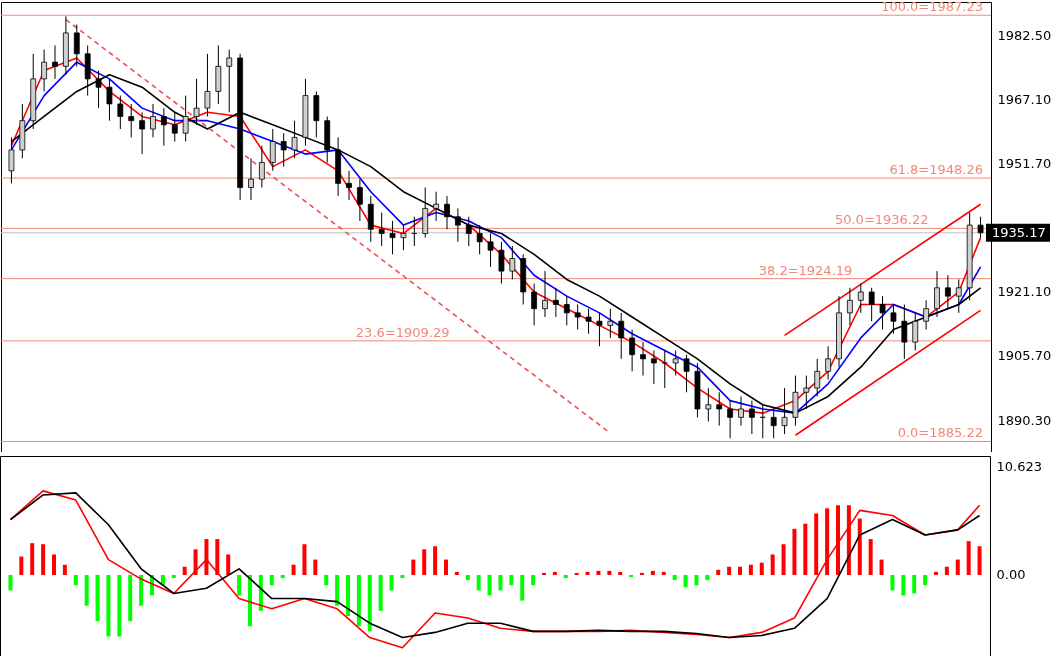 The height and width of the screenshot is (659, 1061). What do you see at coordinates (1024, 164) in the screenshot?
I see `y-tick-label: 1951.70` at bounding box center [1024, 164].